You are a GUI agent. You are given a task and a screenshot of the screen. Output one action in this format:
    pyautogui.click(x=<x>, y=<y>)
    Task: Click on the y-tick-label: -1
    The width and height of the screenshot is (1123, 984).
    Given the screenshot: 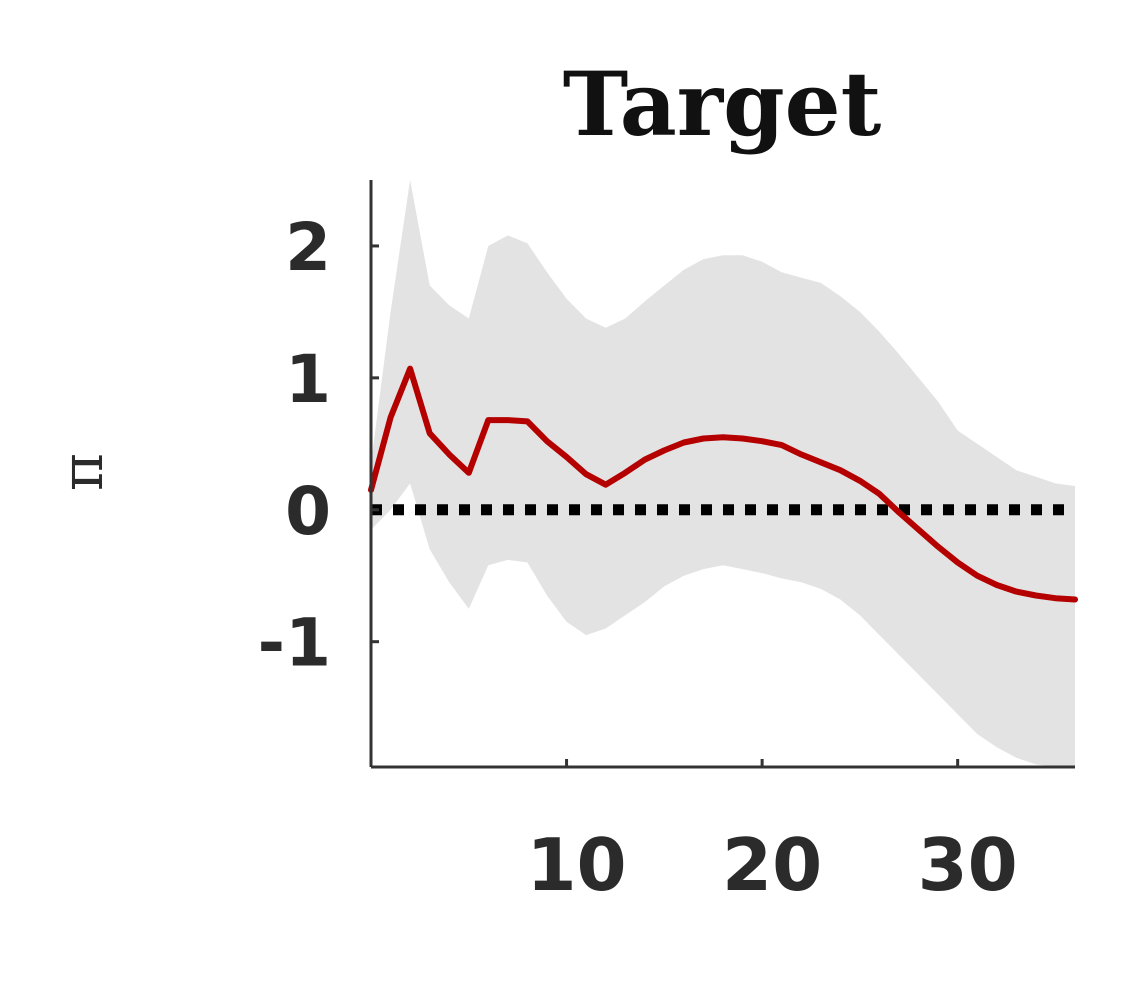 What is the action you would take?
    pyautogui.click(x=294, y=643)
    